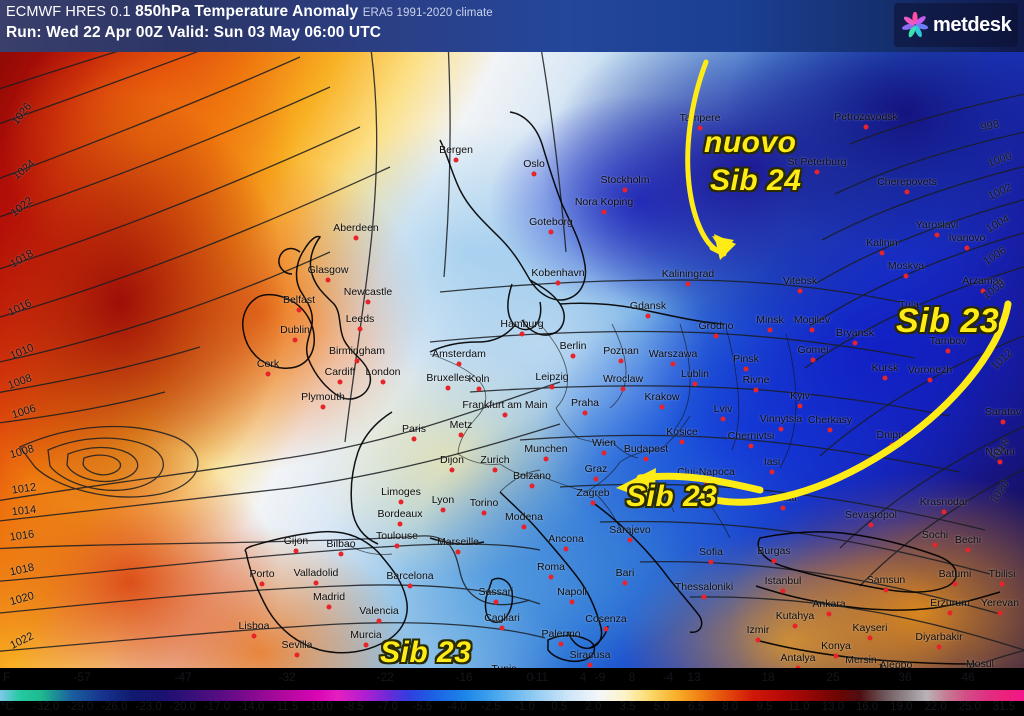 This screenshot has width=1024, height=716. I want to click on annotation-sib23-mid: Sib 23, so click(672, 496).